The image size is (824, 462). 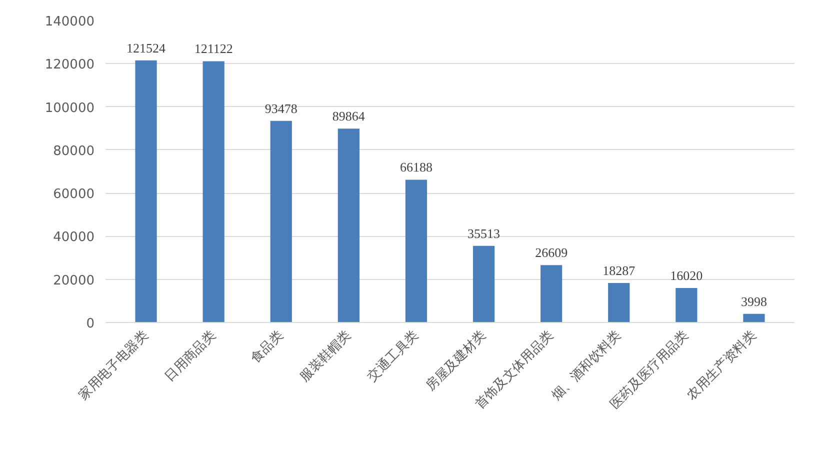 What do you see at coordinates (69, 65) in the screenshot?
I see `y-tick-label: 120000` at bounding box center [69, 65].